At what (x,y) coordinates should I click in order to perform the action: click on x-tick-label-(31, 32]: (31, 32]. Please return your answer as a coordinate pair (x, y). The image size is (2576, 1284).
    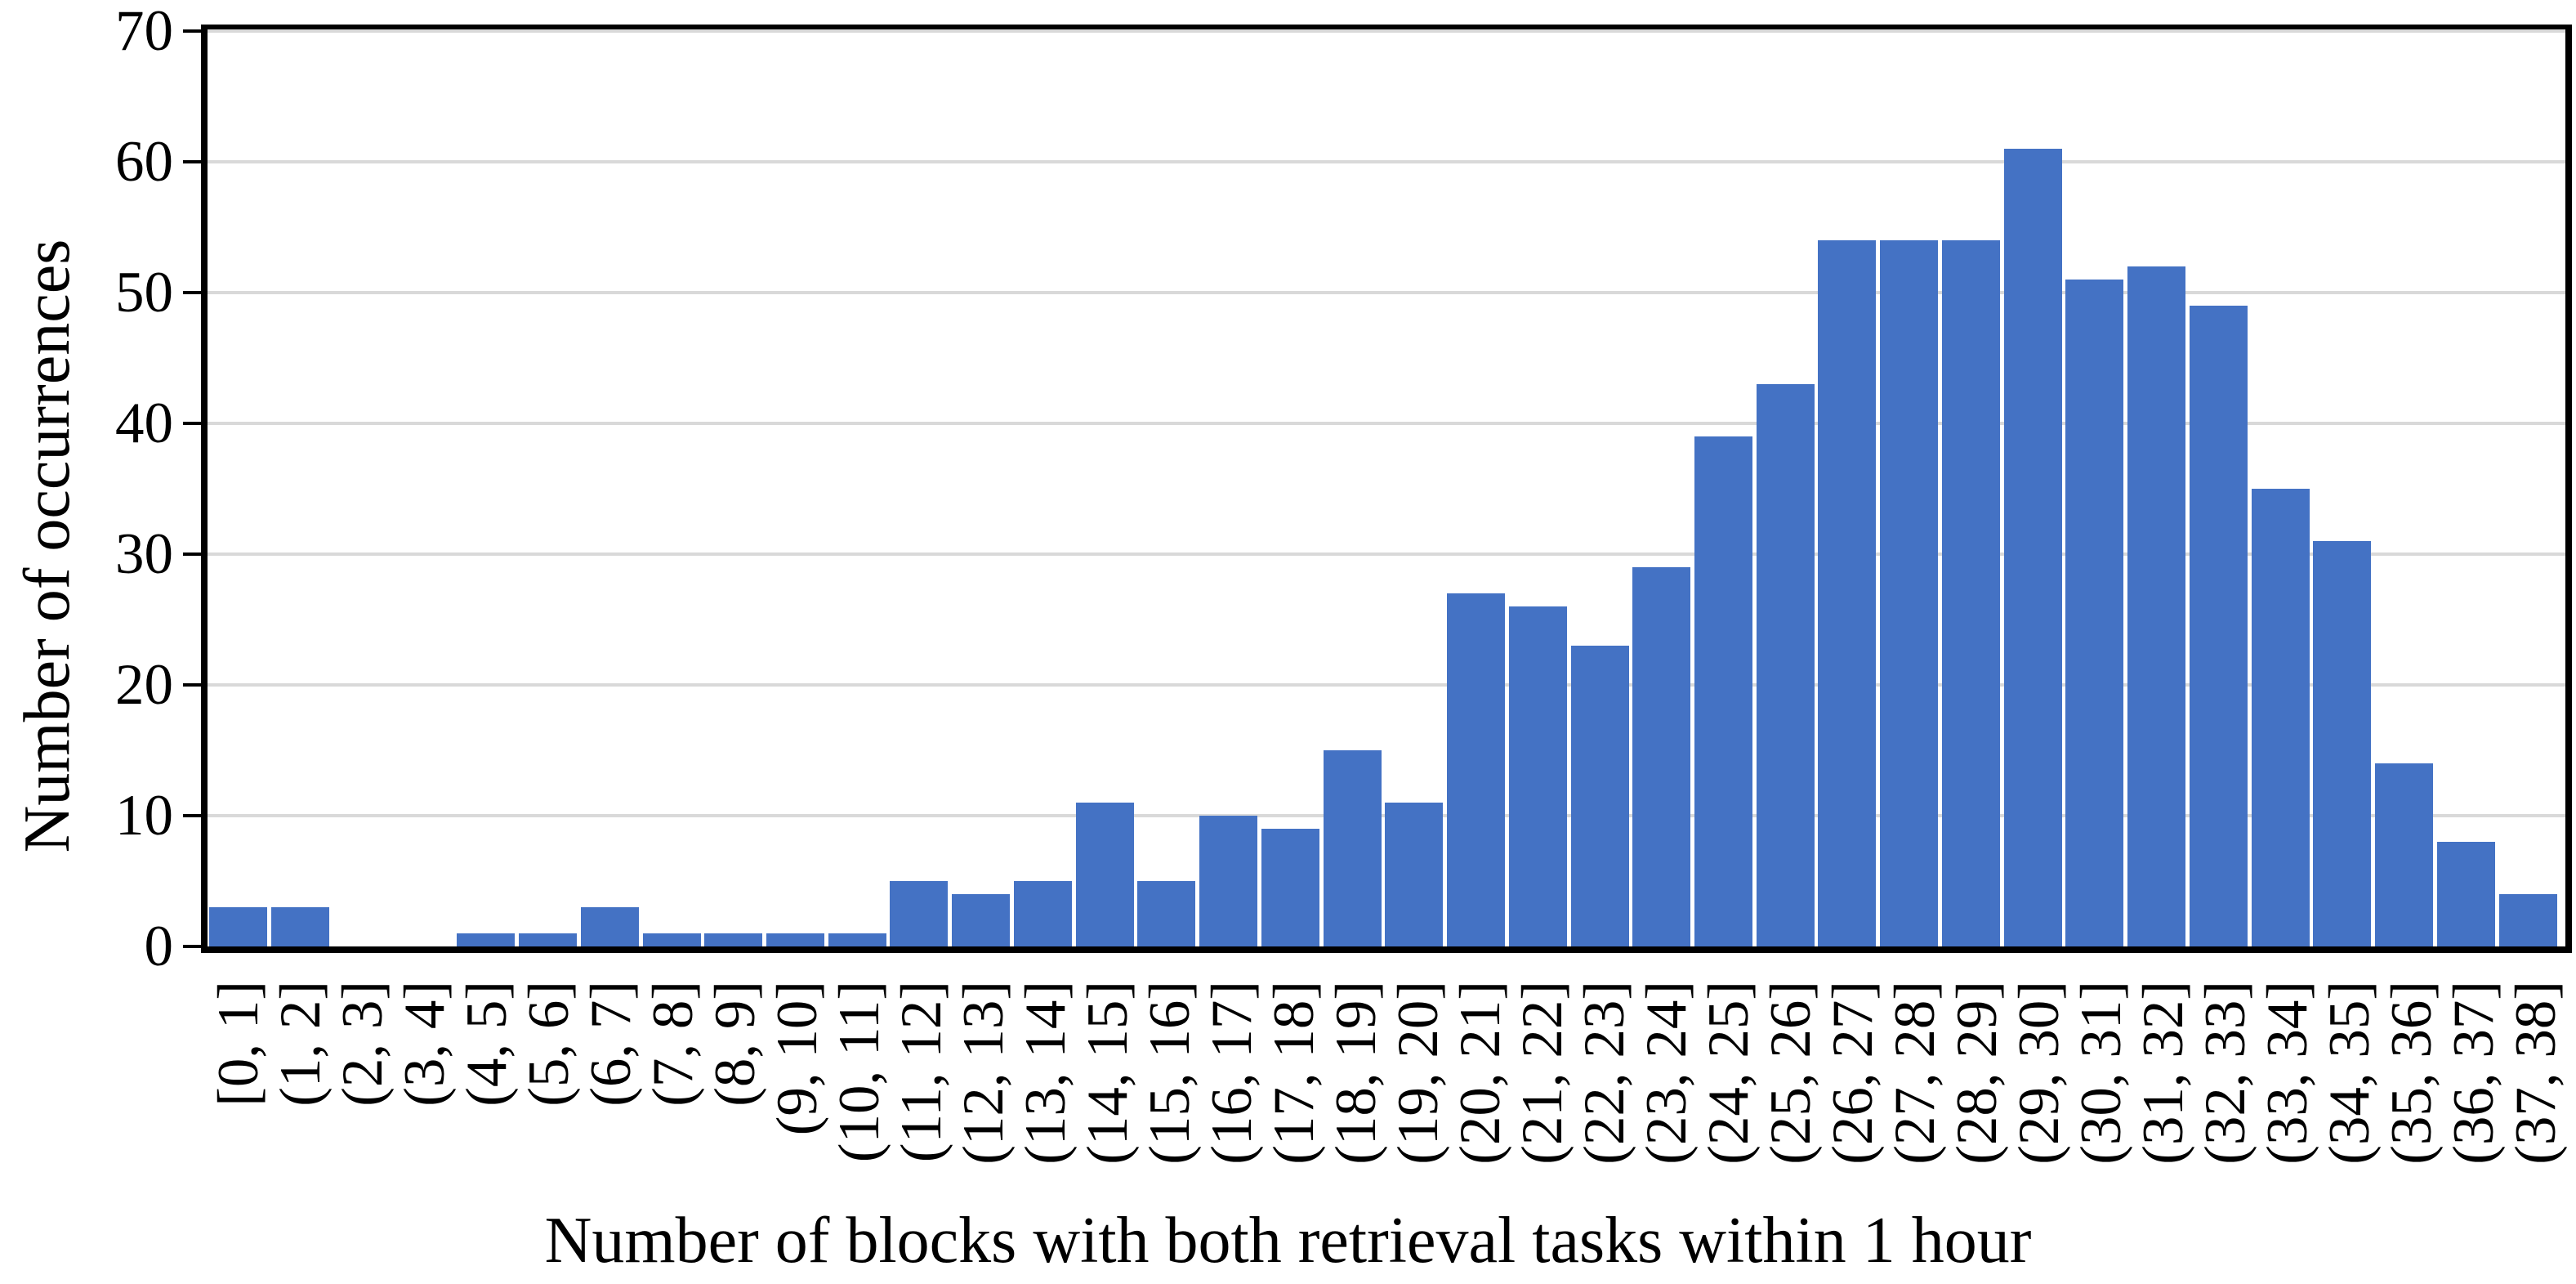
    Looking at the image, I should click on (2164, 1073).